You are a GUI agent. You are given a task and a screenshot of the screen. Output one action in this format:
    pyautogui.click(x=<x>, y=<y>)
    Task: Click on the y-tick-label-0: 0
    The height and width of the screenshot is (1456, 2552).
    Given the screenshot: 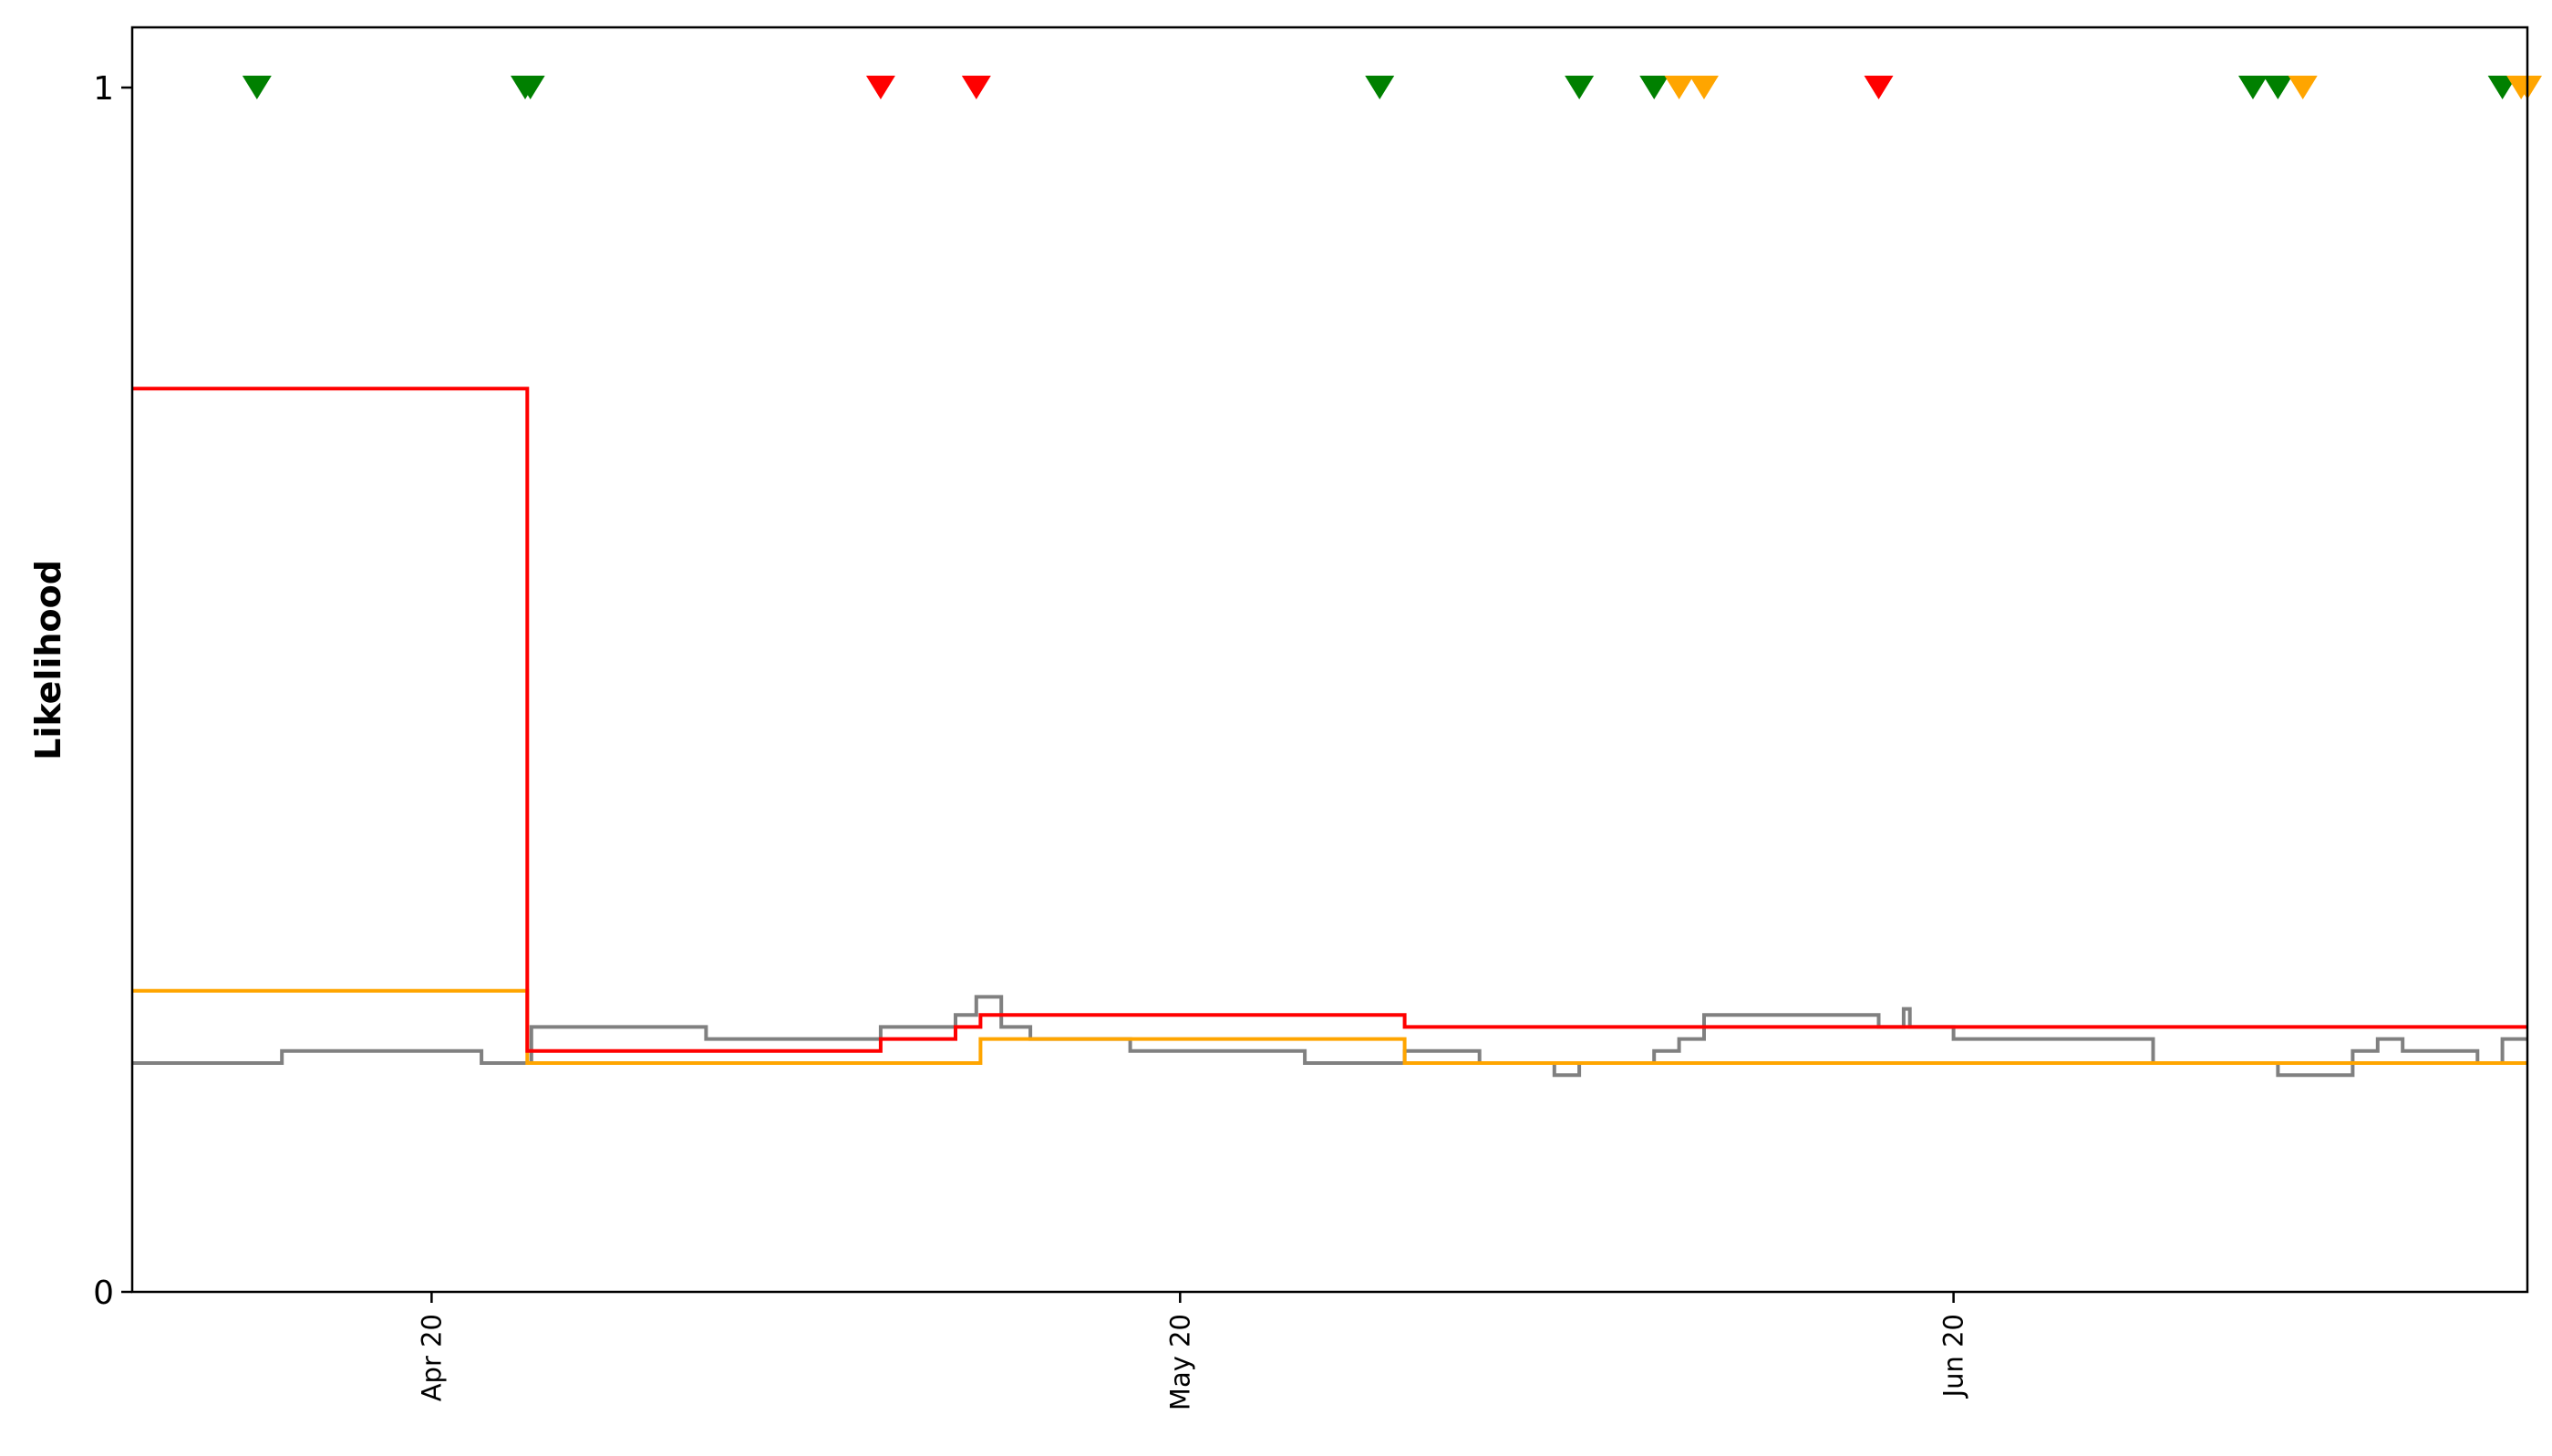 What is the action you would take?
    pyautogui.click(x=103, y=1293)
    